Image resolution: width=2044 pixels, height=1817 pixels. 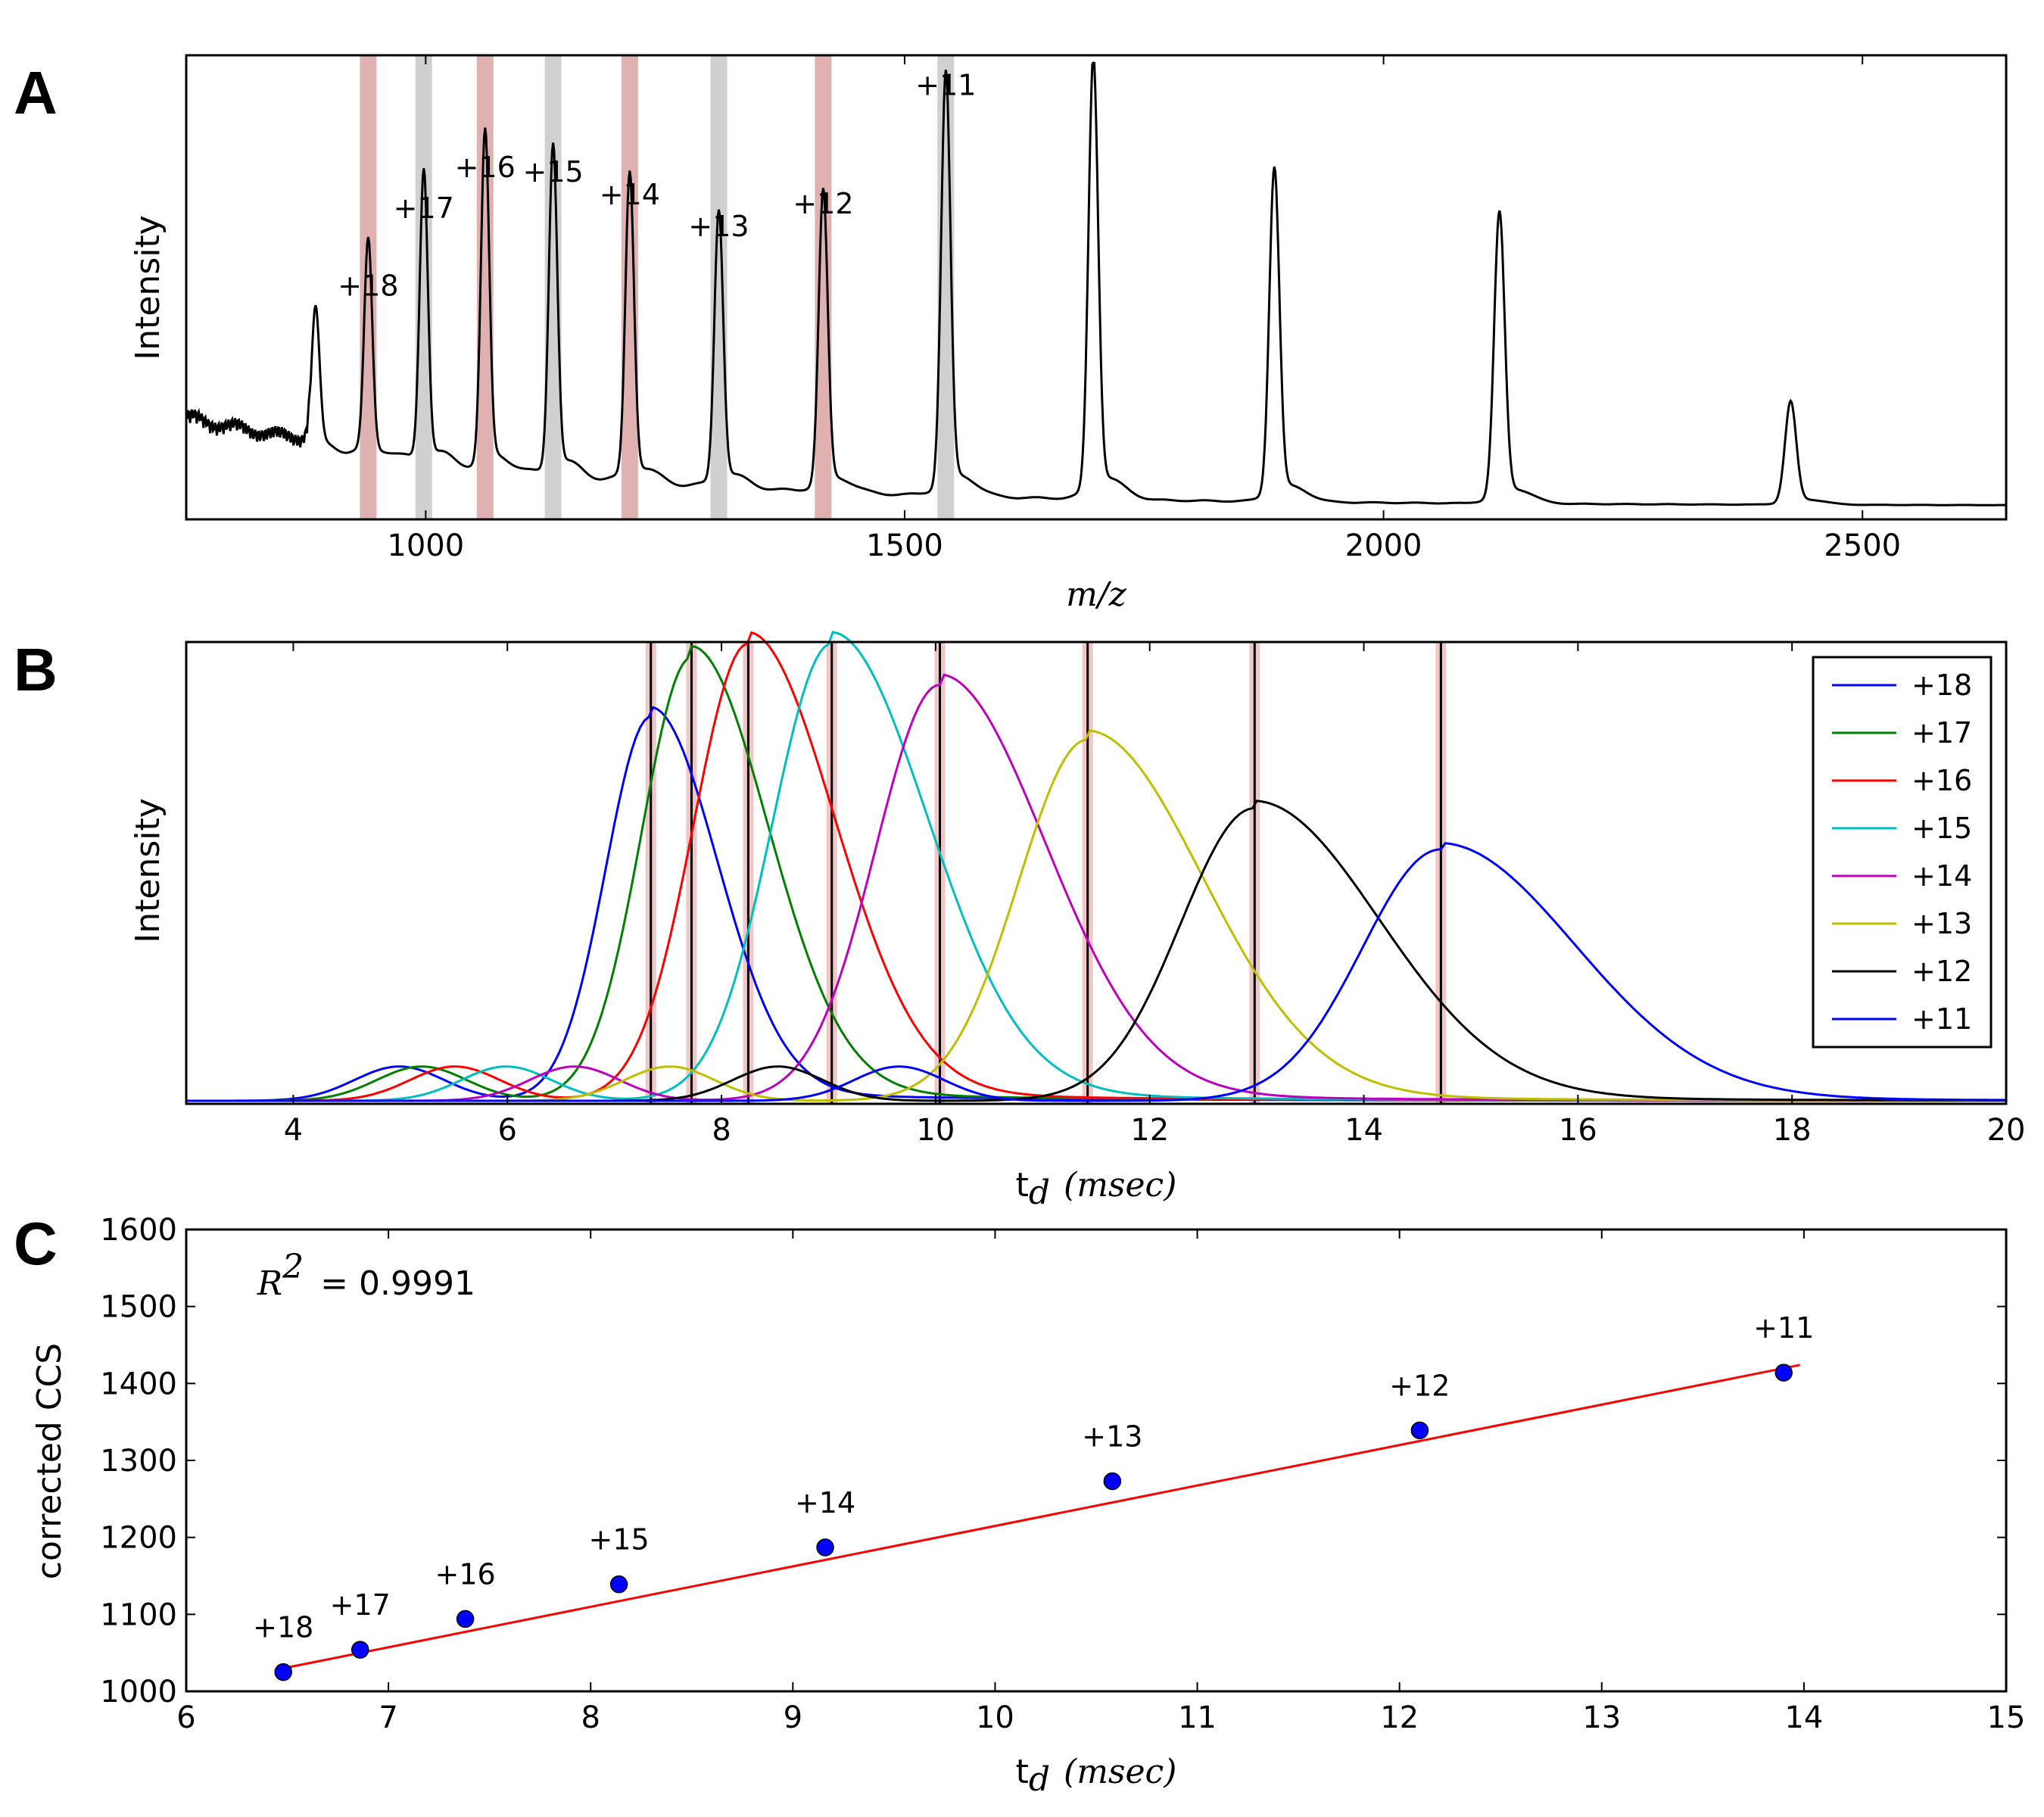 What do you see at coordinates (138, 1230) in the screenshot?
I see `y-tick-label: 1600` at bounding box center [138, 1230].